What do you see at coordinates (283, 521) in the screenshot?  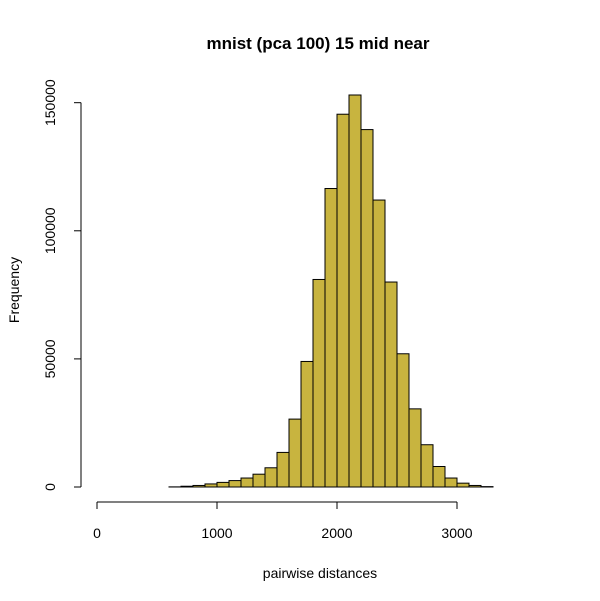 I see `x-axis: 0 1000 2000 3000` at bounding box center [283, 521].